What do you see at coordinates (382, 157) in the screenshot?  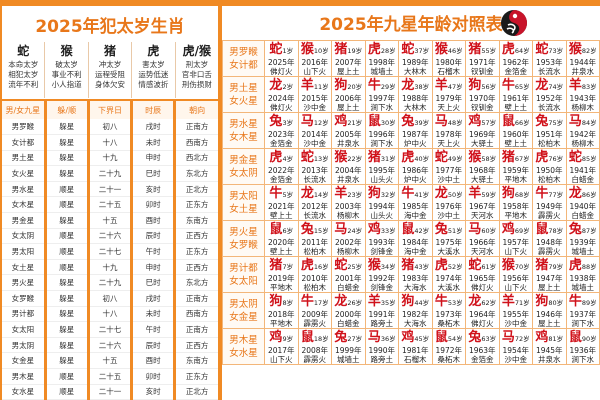 I see `cell-top: 猪31岁` at bounding box center [382, 157].